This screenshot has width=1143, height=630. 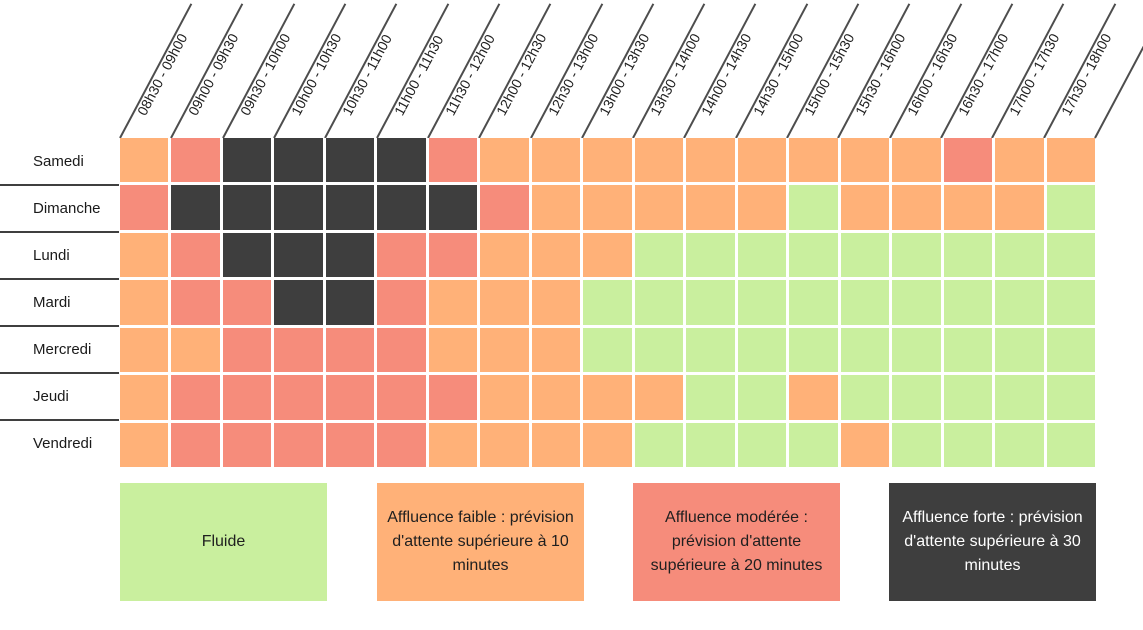 What do you see at coordinates (932, 74) in the screenshot?
I see `time-slot-label: 16h00 - 16h30` at bounding box center [932, 74].